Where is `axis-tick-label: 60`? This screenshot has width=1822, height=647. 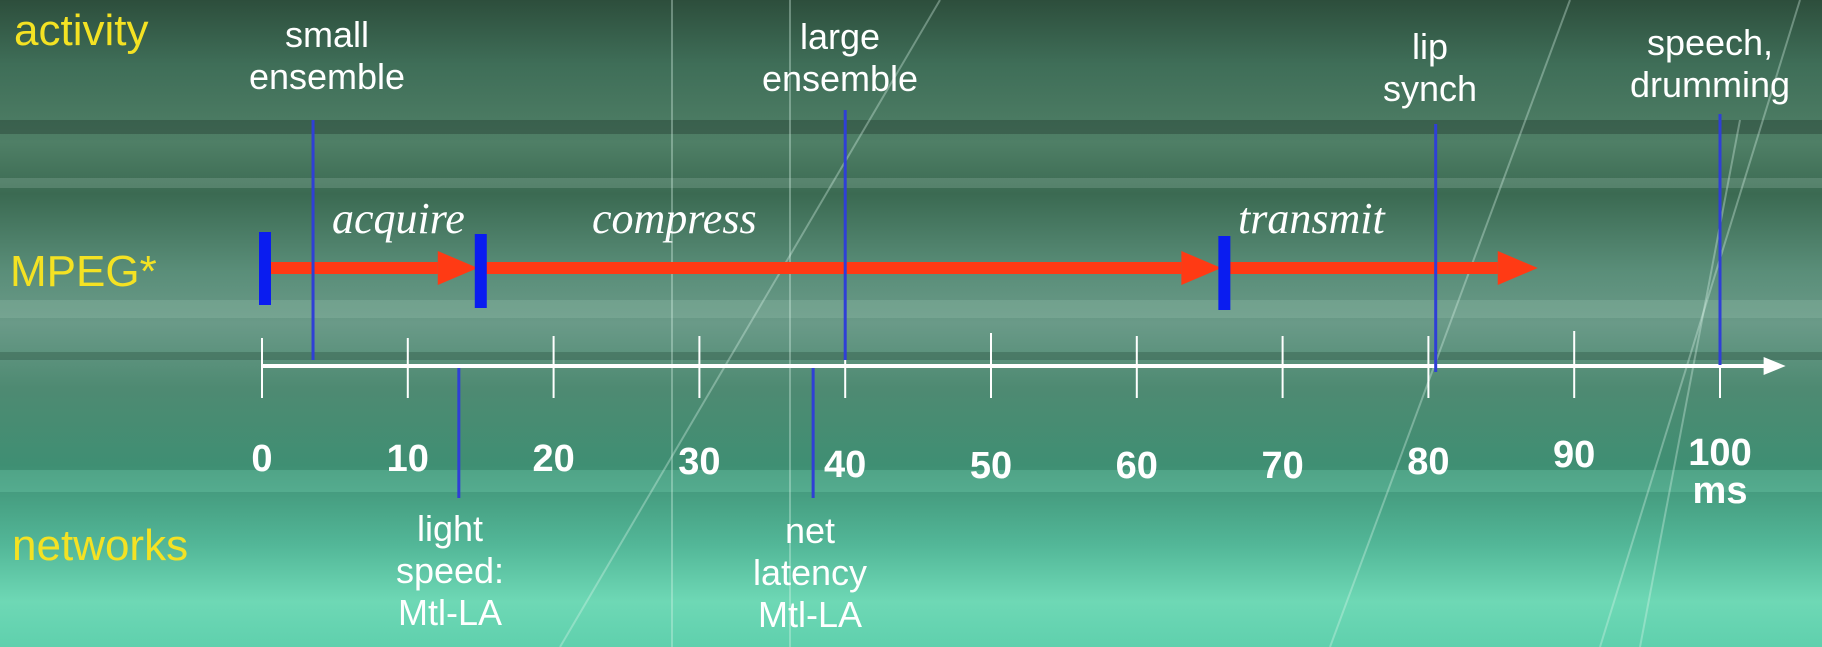
axis-tick-label: 60 is located at coordinates (1136, 466).